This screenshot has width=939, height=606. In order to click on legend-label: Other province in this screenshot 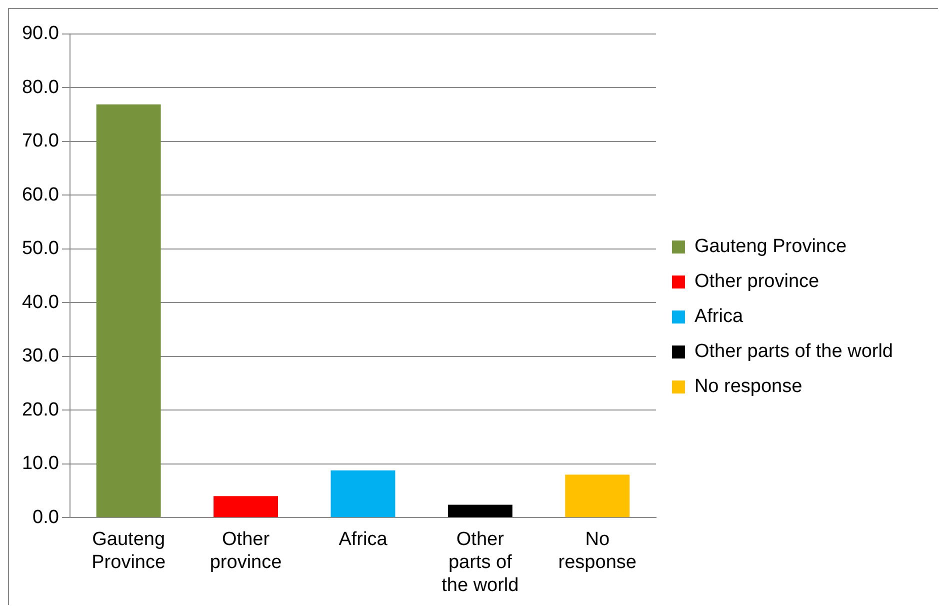, I will do `click(757, 281)`.